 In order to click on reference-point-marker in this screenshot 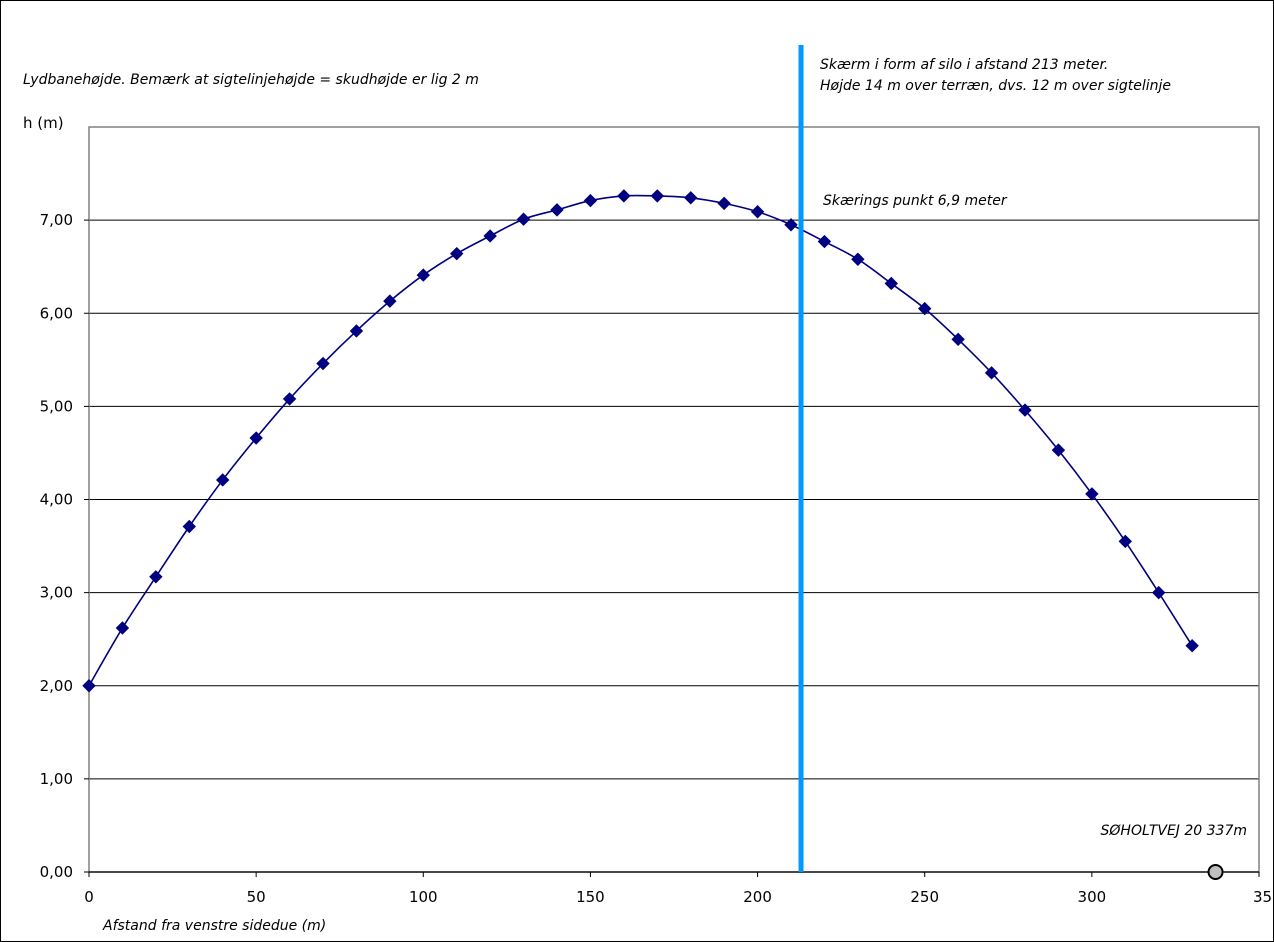, I will do `click(1215, 872)`.